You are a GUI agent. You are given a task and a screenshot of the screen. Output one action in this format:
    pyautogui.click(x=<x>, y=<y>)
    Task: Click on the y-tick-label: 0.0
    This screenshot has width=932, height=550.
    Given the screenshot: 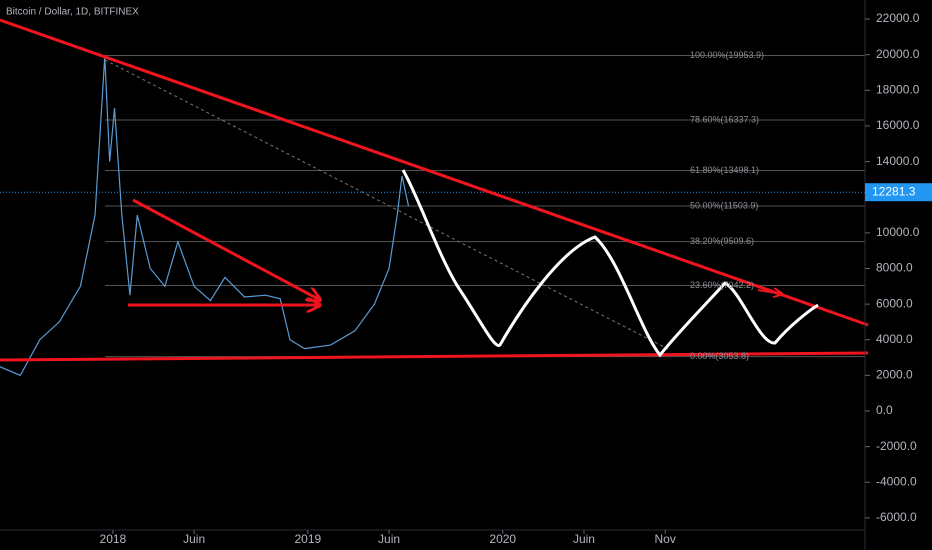 What is the action you would take?
    pyautogui.click(x=884, y=410)
    